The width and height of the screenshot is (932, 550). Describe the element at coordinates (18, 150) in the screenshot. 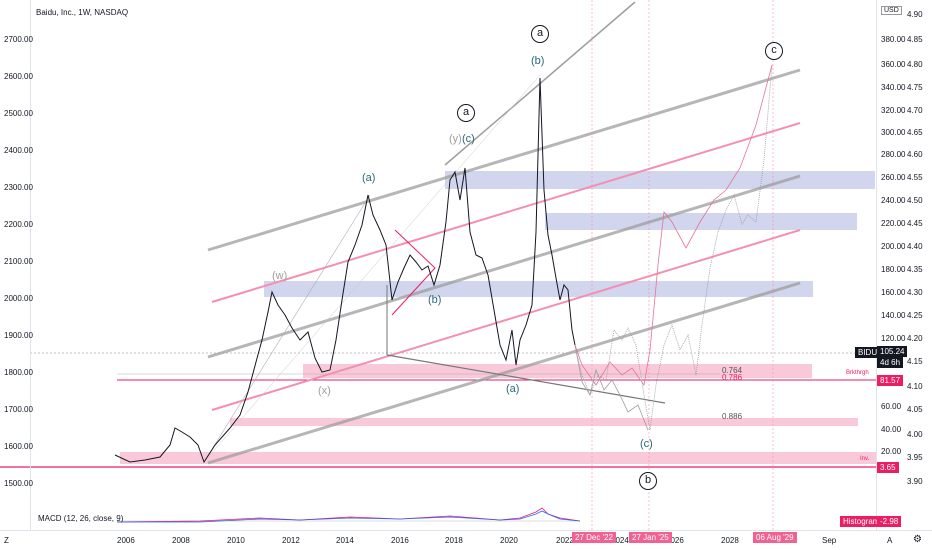

I see `left-tick: 2400.00` at that location.